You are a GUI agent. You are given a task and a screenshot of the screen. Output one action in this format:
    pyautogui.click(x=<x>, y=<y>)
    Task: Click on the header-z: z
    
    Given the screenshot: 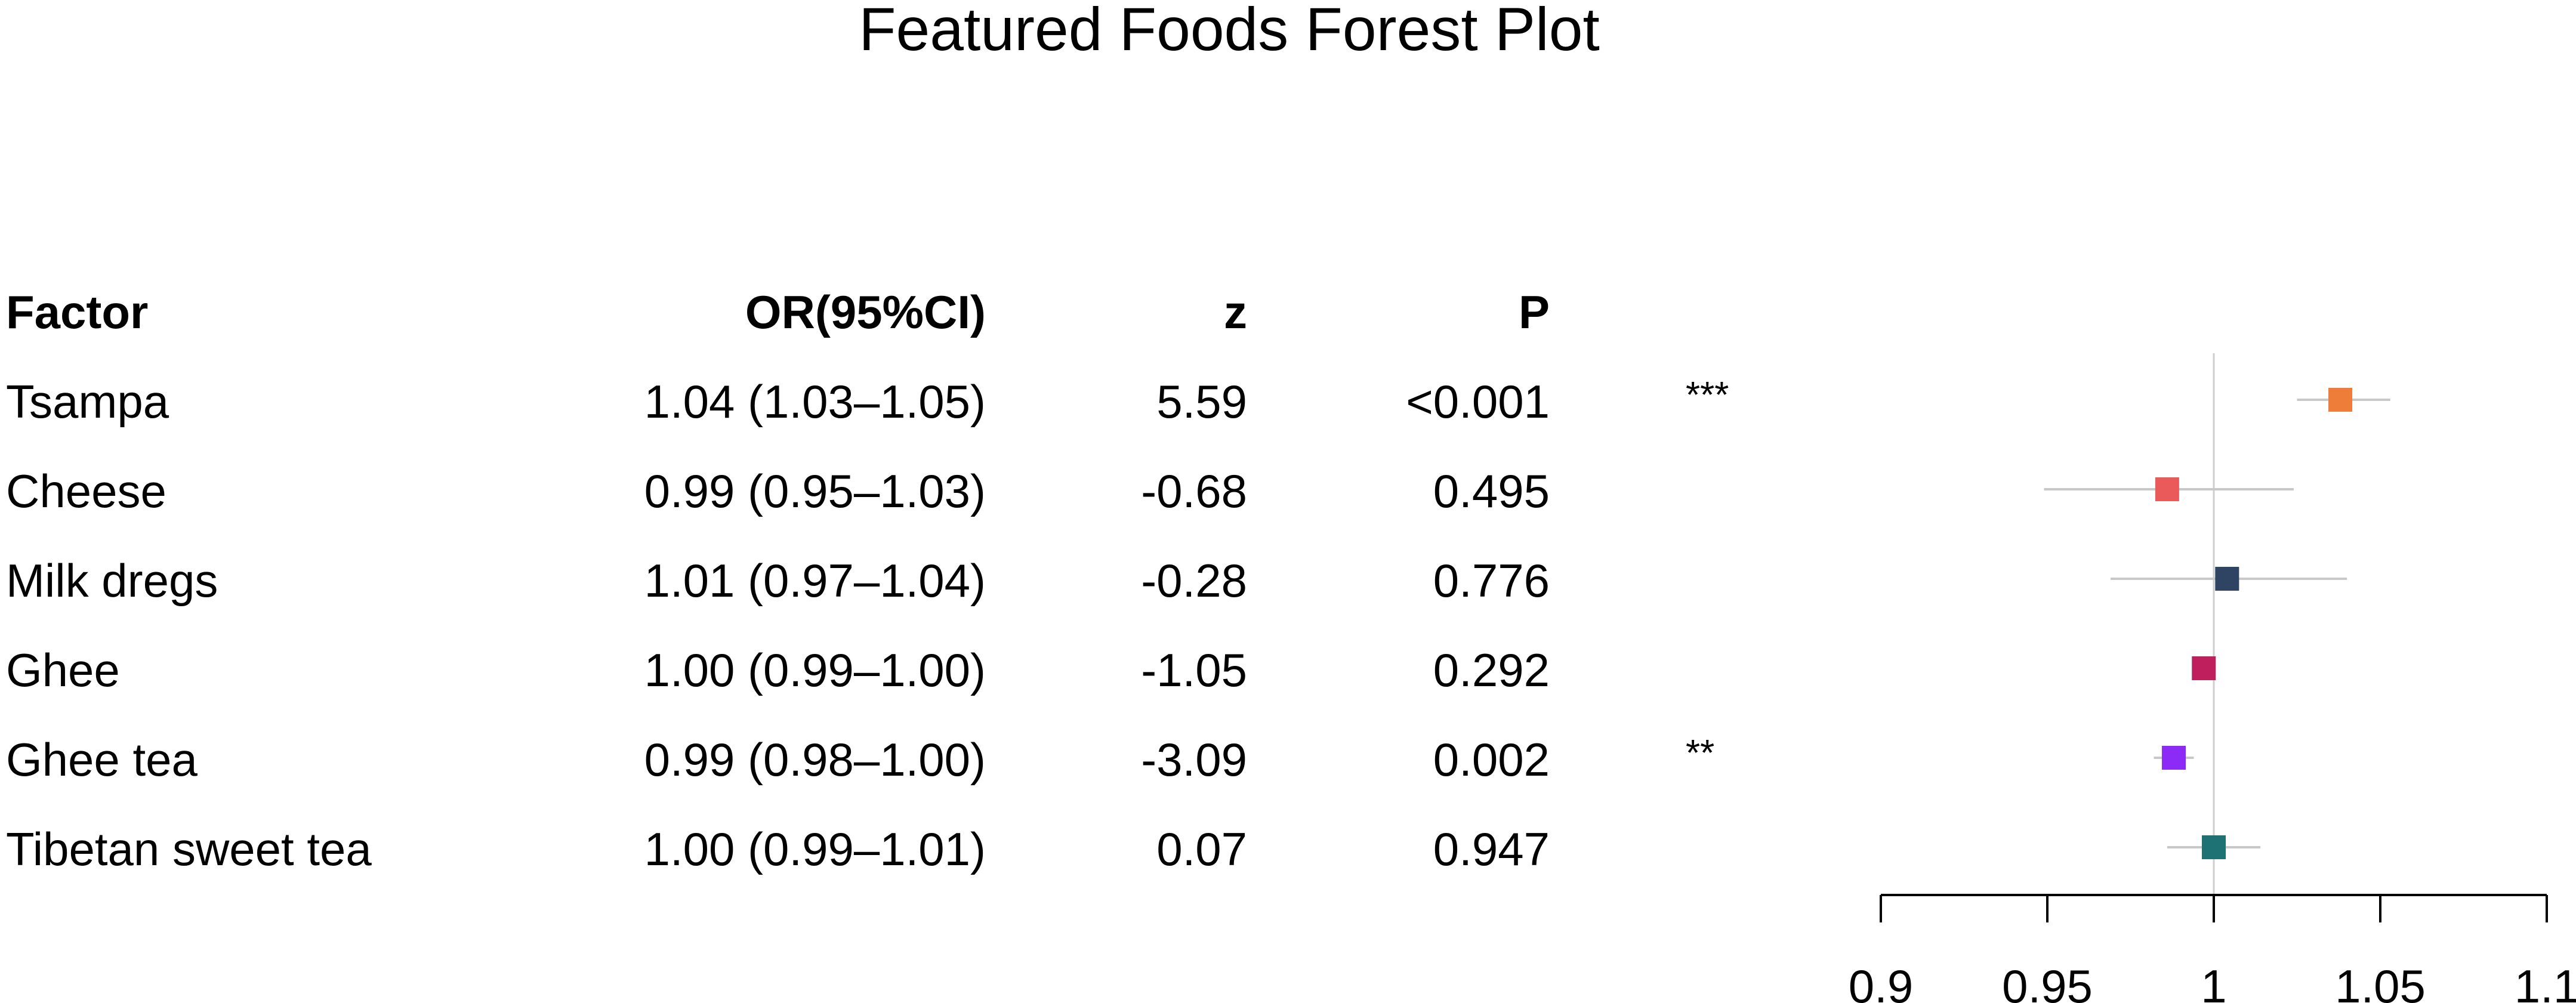 What is the action you would take?
    pyautogui.click(x=1235, y=312)
    